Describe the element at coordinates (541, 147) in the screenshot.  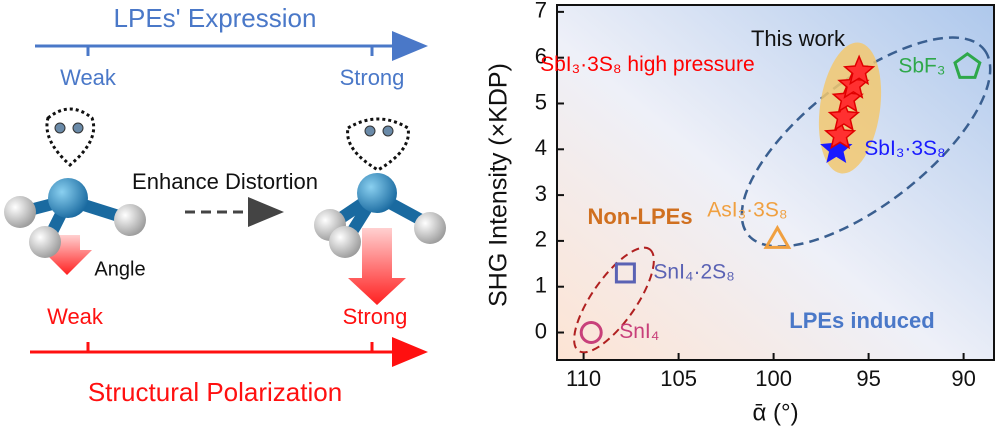
I see `y-tick-label: 4` at that location.